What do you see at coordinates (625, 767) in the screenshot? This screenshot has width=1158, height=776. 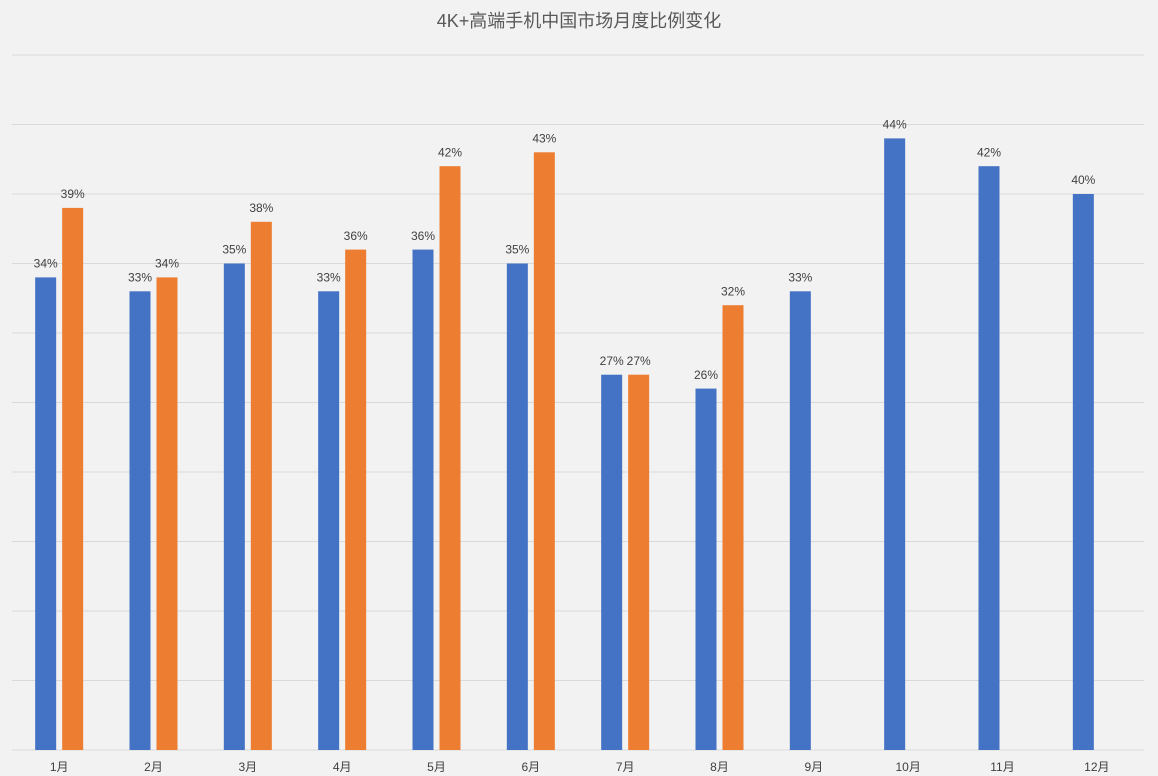 I see `x-tick-label: 7月` at bounding box center [625, 767].